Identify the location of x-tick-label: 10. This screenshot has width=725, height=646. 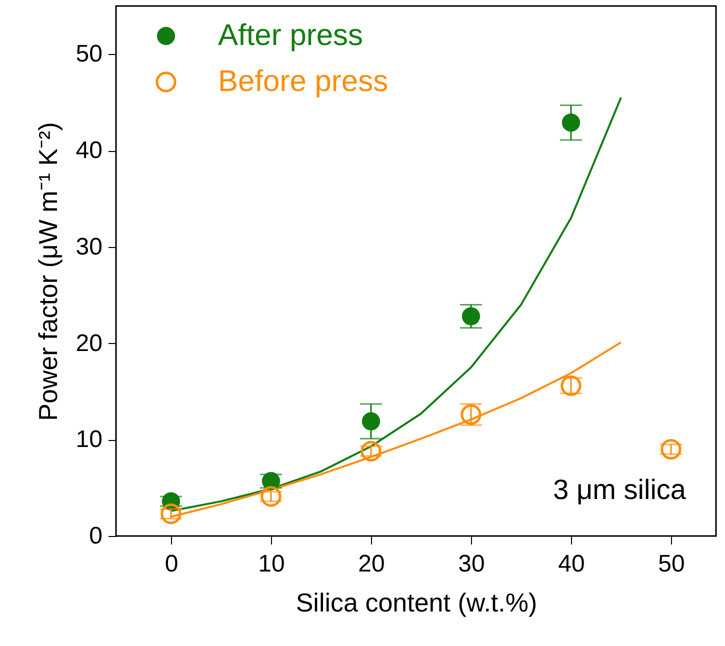
(271, 564).